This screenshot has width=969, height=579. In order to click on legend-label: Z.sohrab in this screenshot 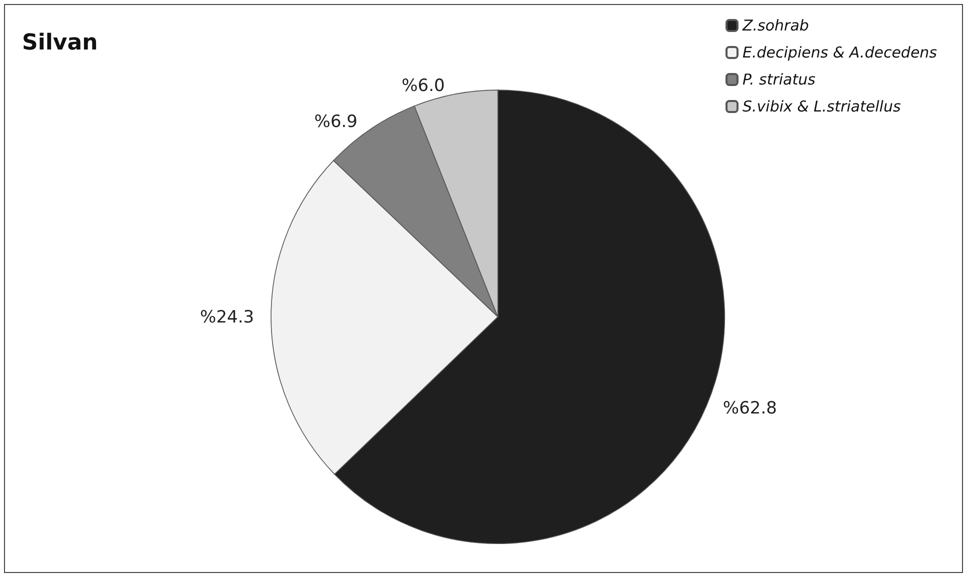, I will do `click(775, 25)`.